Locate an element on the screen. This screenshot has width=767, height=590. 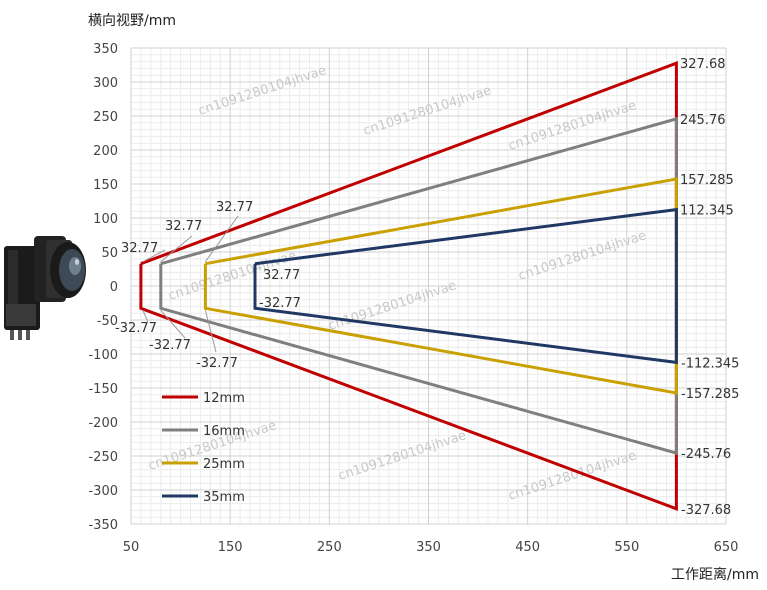
x-axis-title: 工作距离/mm is located at coordinates (715, 574).